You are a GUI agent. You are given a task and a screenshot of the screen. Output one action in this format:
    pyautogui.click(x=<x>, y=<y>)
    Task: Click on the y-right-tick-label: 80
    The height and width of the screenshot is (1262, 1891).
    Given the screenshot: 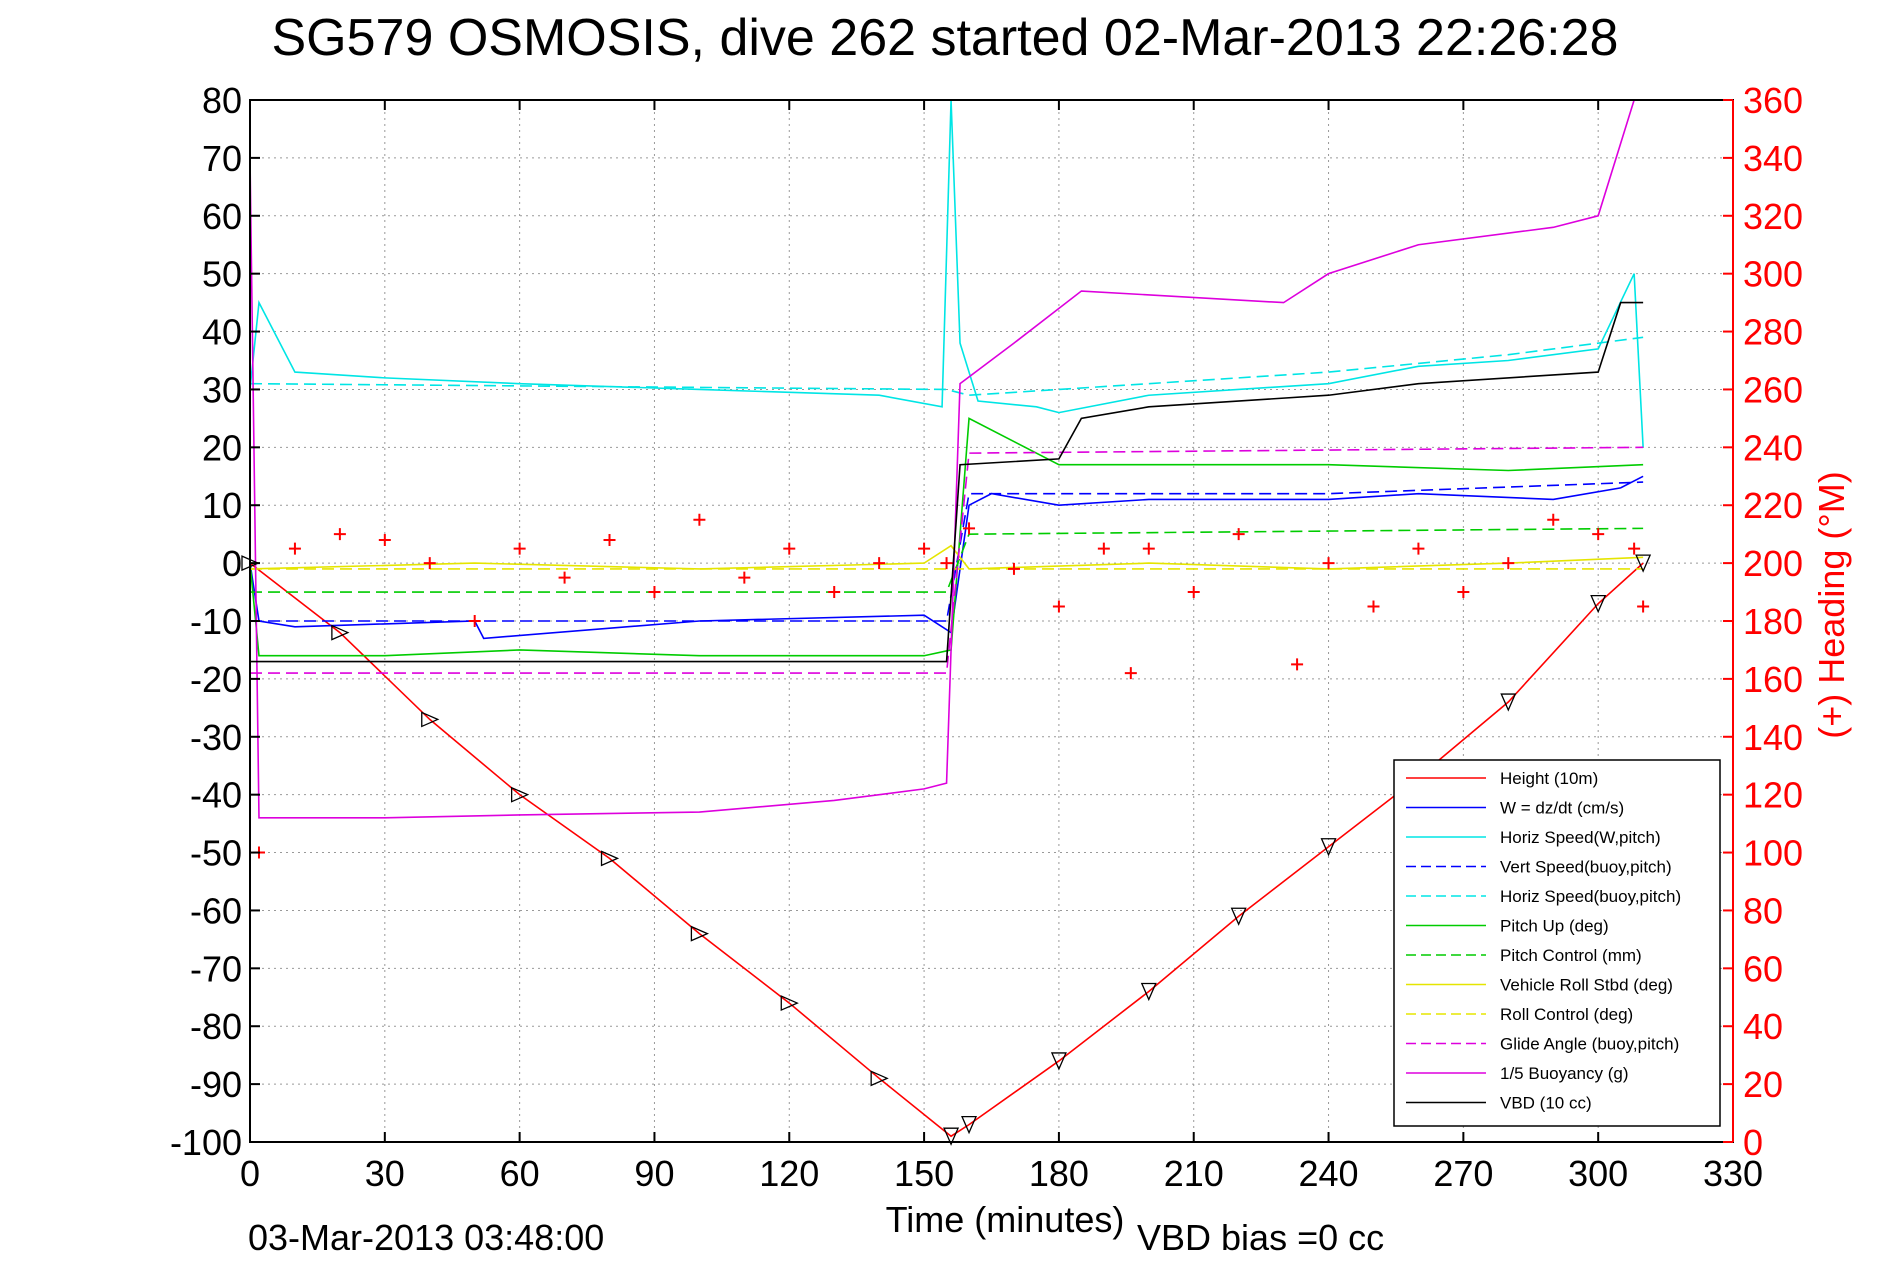 What is the action you would take?
    pyautogui.click(x=1763, y=910)
    